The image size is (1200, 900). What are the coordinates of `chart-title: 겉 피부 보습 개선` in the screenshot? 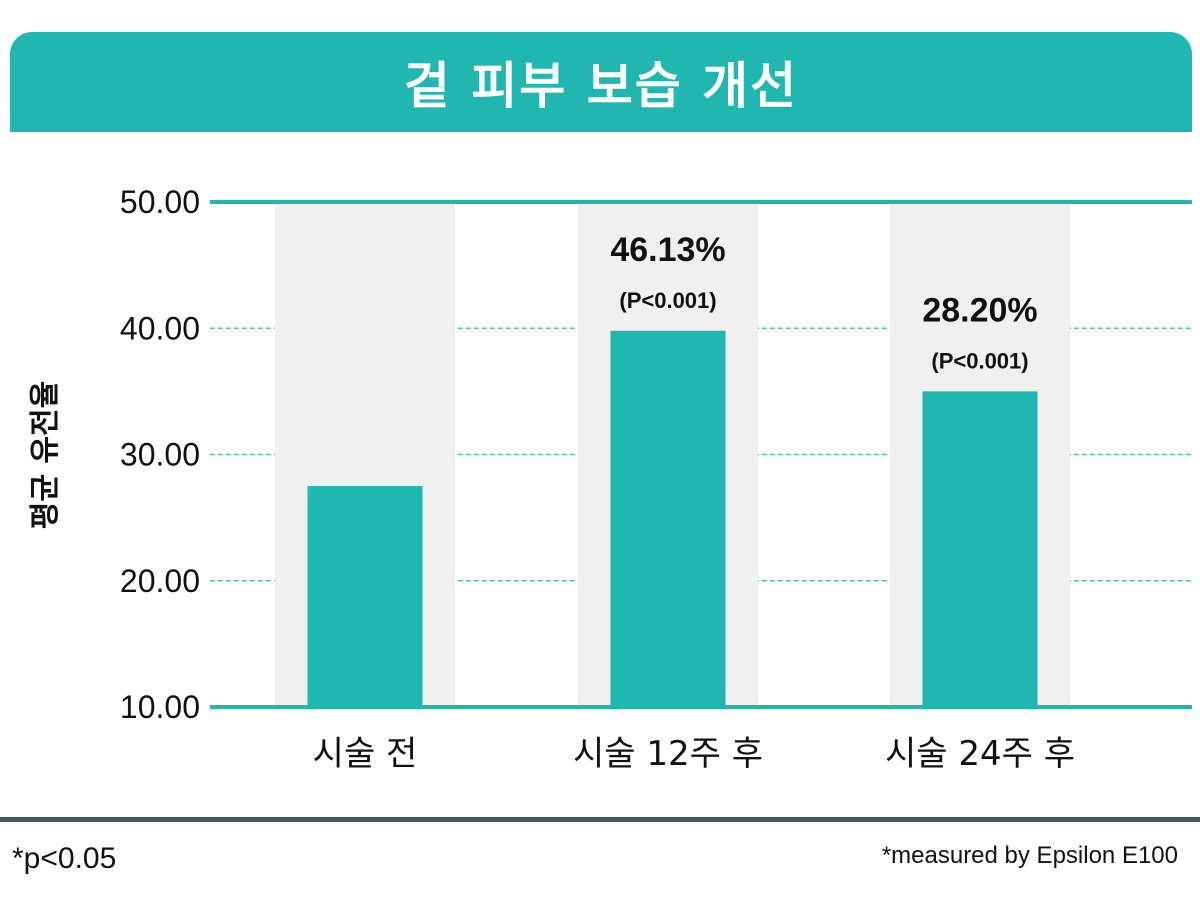 It's located at (601, 86).